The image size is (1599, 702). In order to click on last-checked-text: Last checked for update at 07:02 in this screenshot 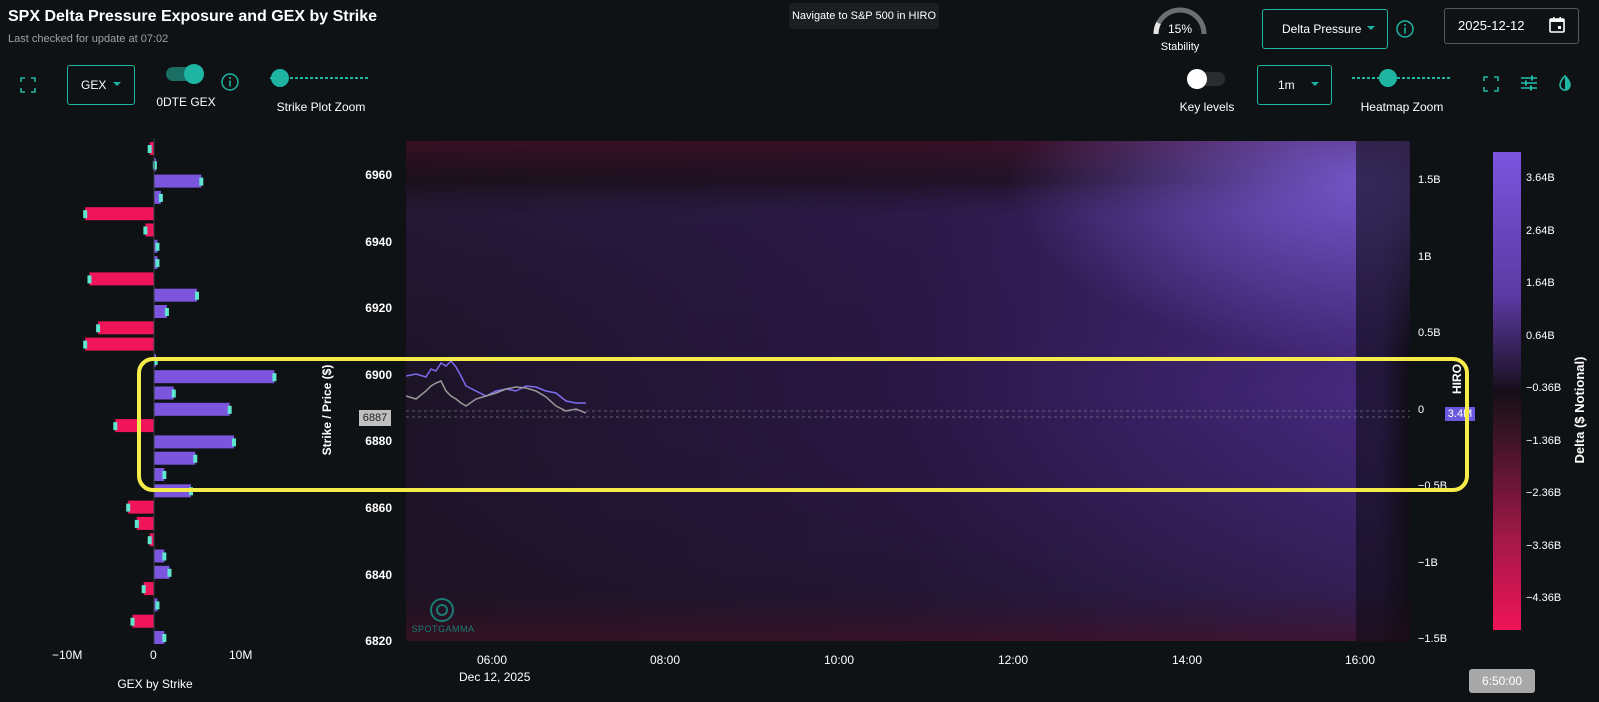, I will do `click(88, 39)`.